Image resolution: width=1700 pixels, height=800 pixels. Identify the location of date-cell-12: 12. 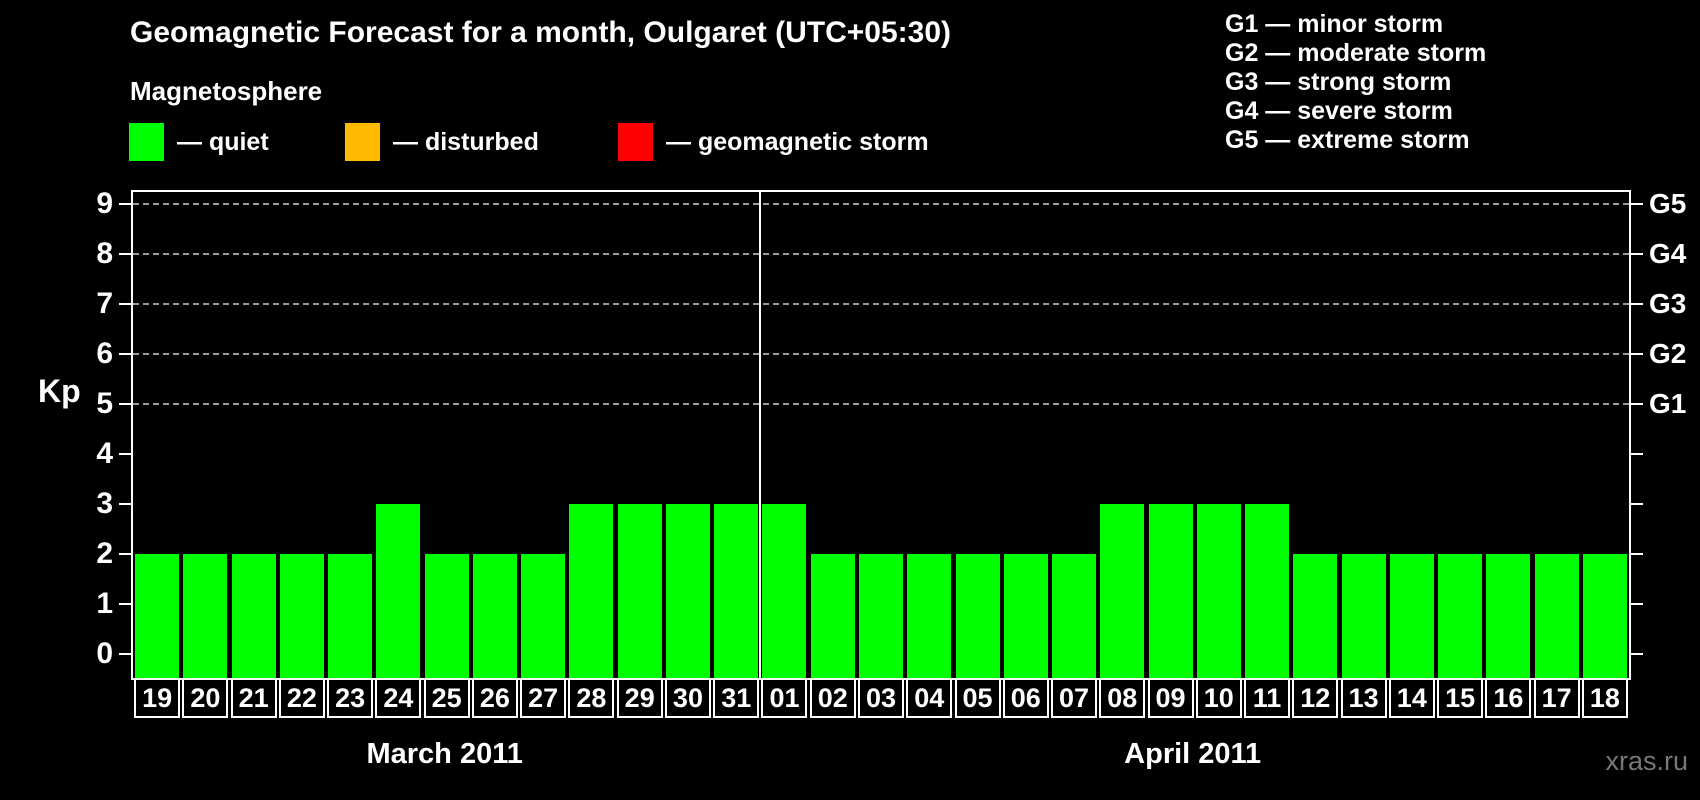
(1315, 698).